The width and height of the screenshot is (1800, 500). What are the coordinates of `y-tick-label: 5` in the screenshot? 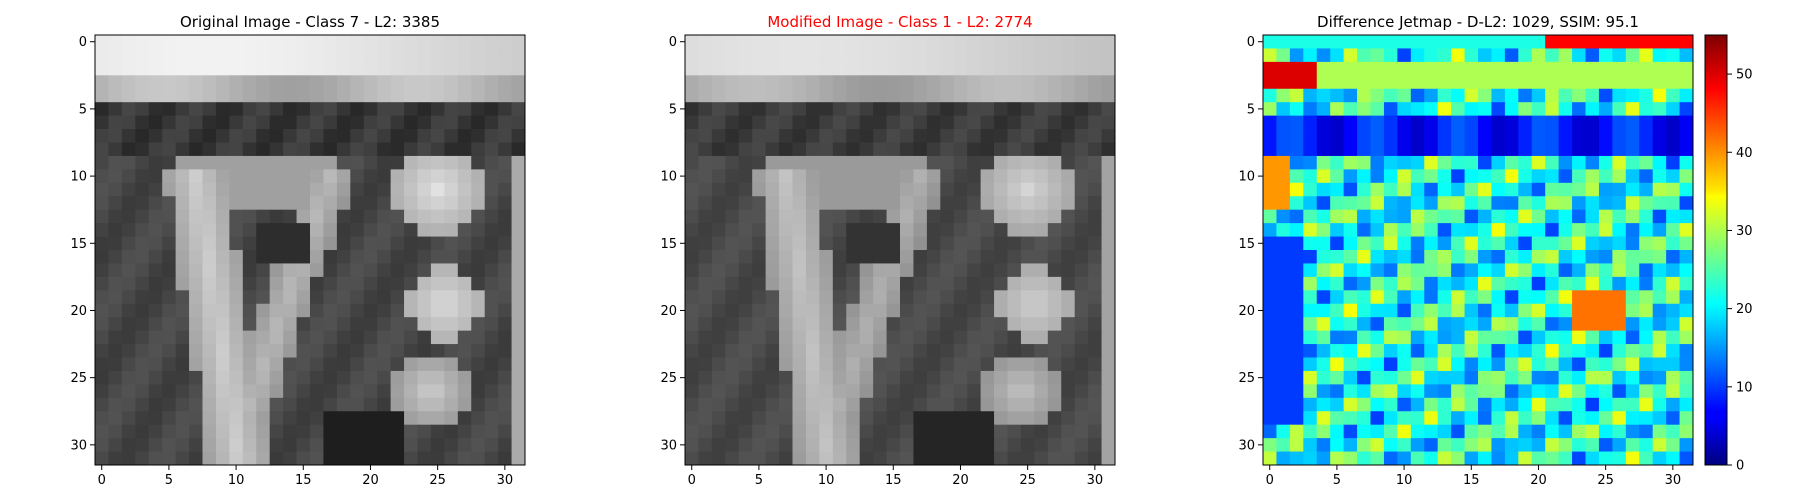 It's located at (83, 109).